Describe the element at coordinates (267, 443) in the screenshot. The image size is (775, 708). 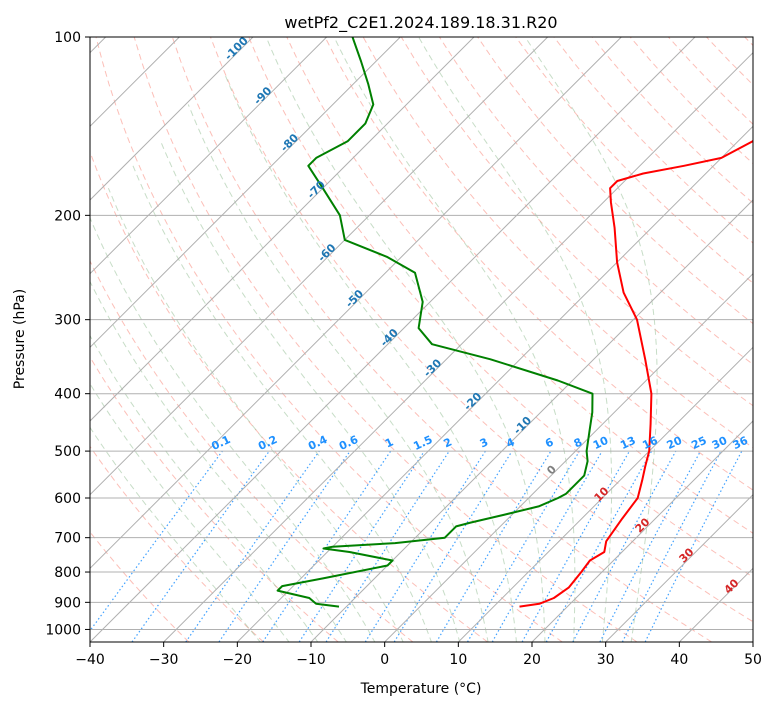
I see `mixing-ratio-label: 0.2` at that location.